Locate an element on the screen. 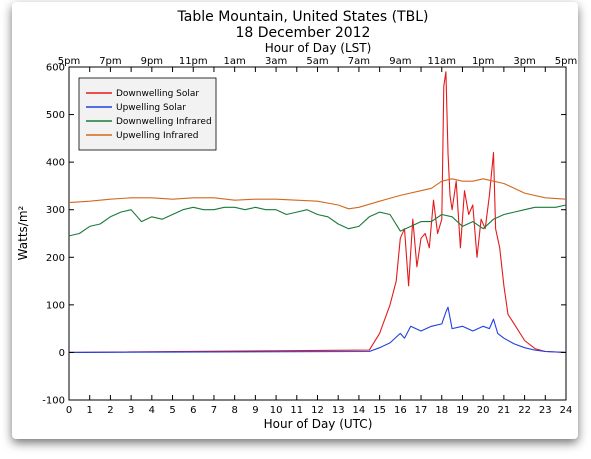 The image size is (591, 459). top-tick-label-11: 3pm is located at coordinates (524, 61).